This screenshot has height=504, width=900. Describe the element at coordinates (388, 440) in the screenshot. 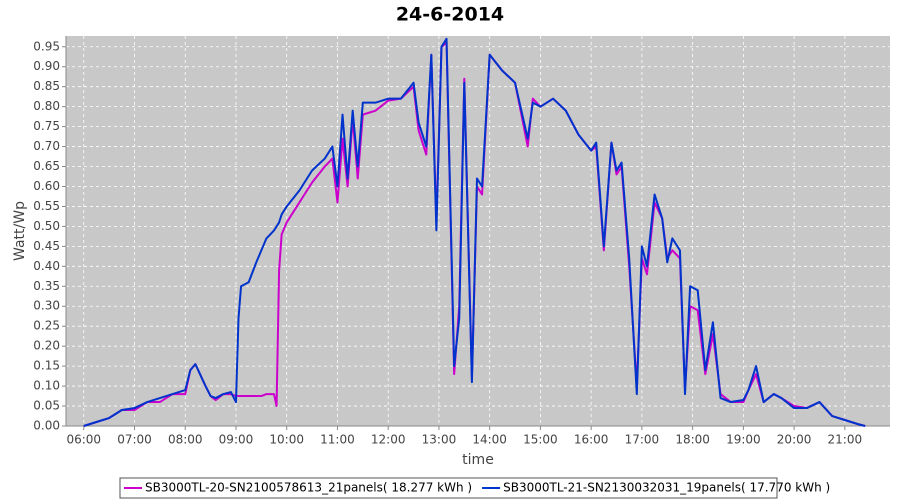

I see `x-tick-label: 12:00` at that location.